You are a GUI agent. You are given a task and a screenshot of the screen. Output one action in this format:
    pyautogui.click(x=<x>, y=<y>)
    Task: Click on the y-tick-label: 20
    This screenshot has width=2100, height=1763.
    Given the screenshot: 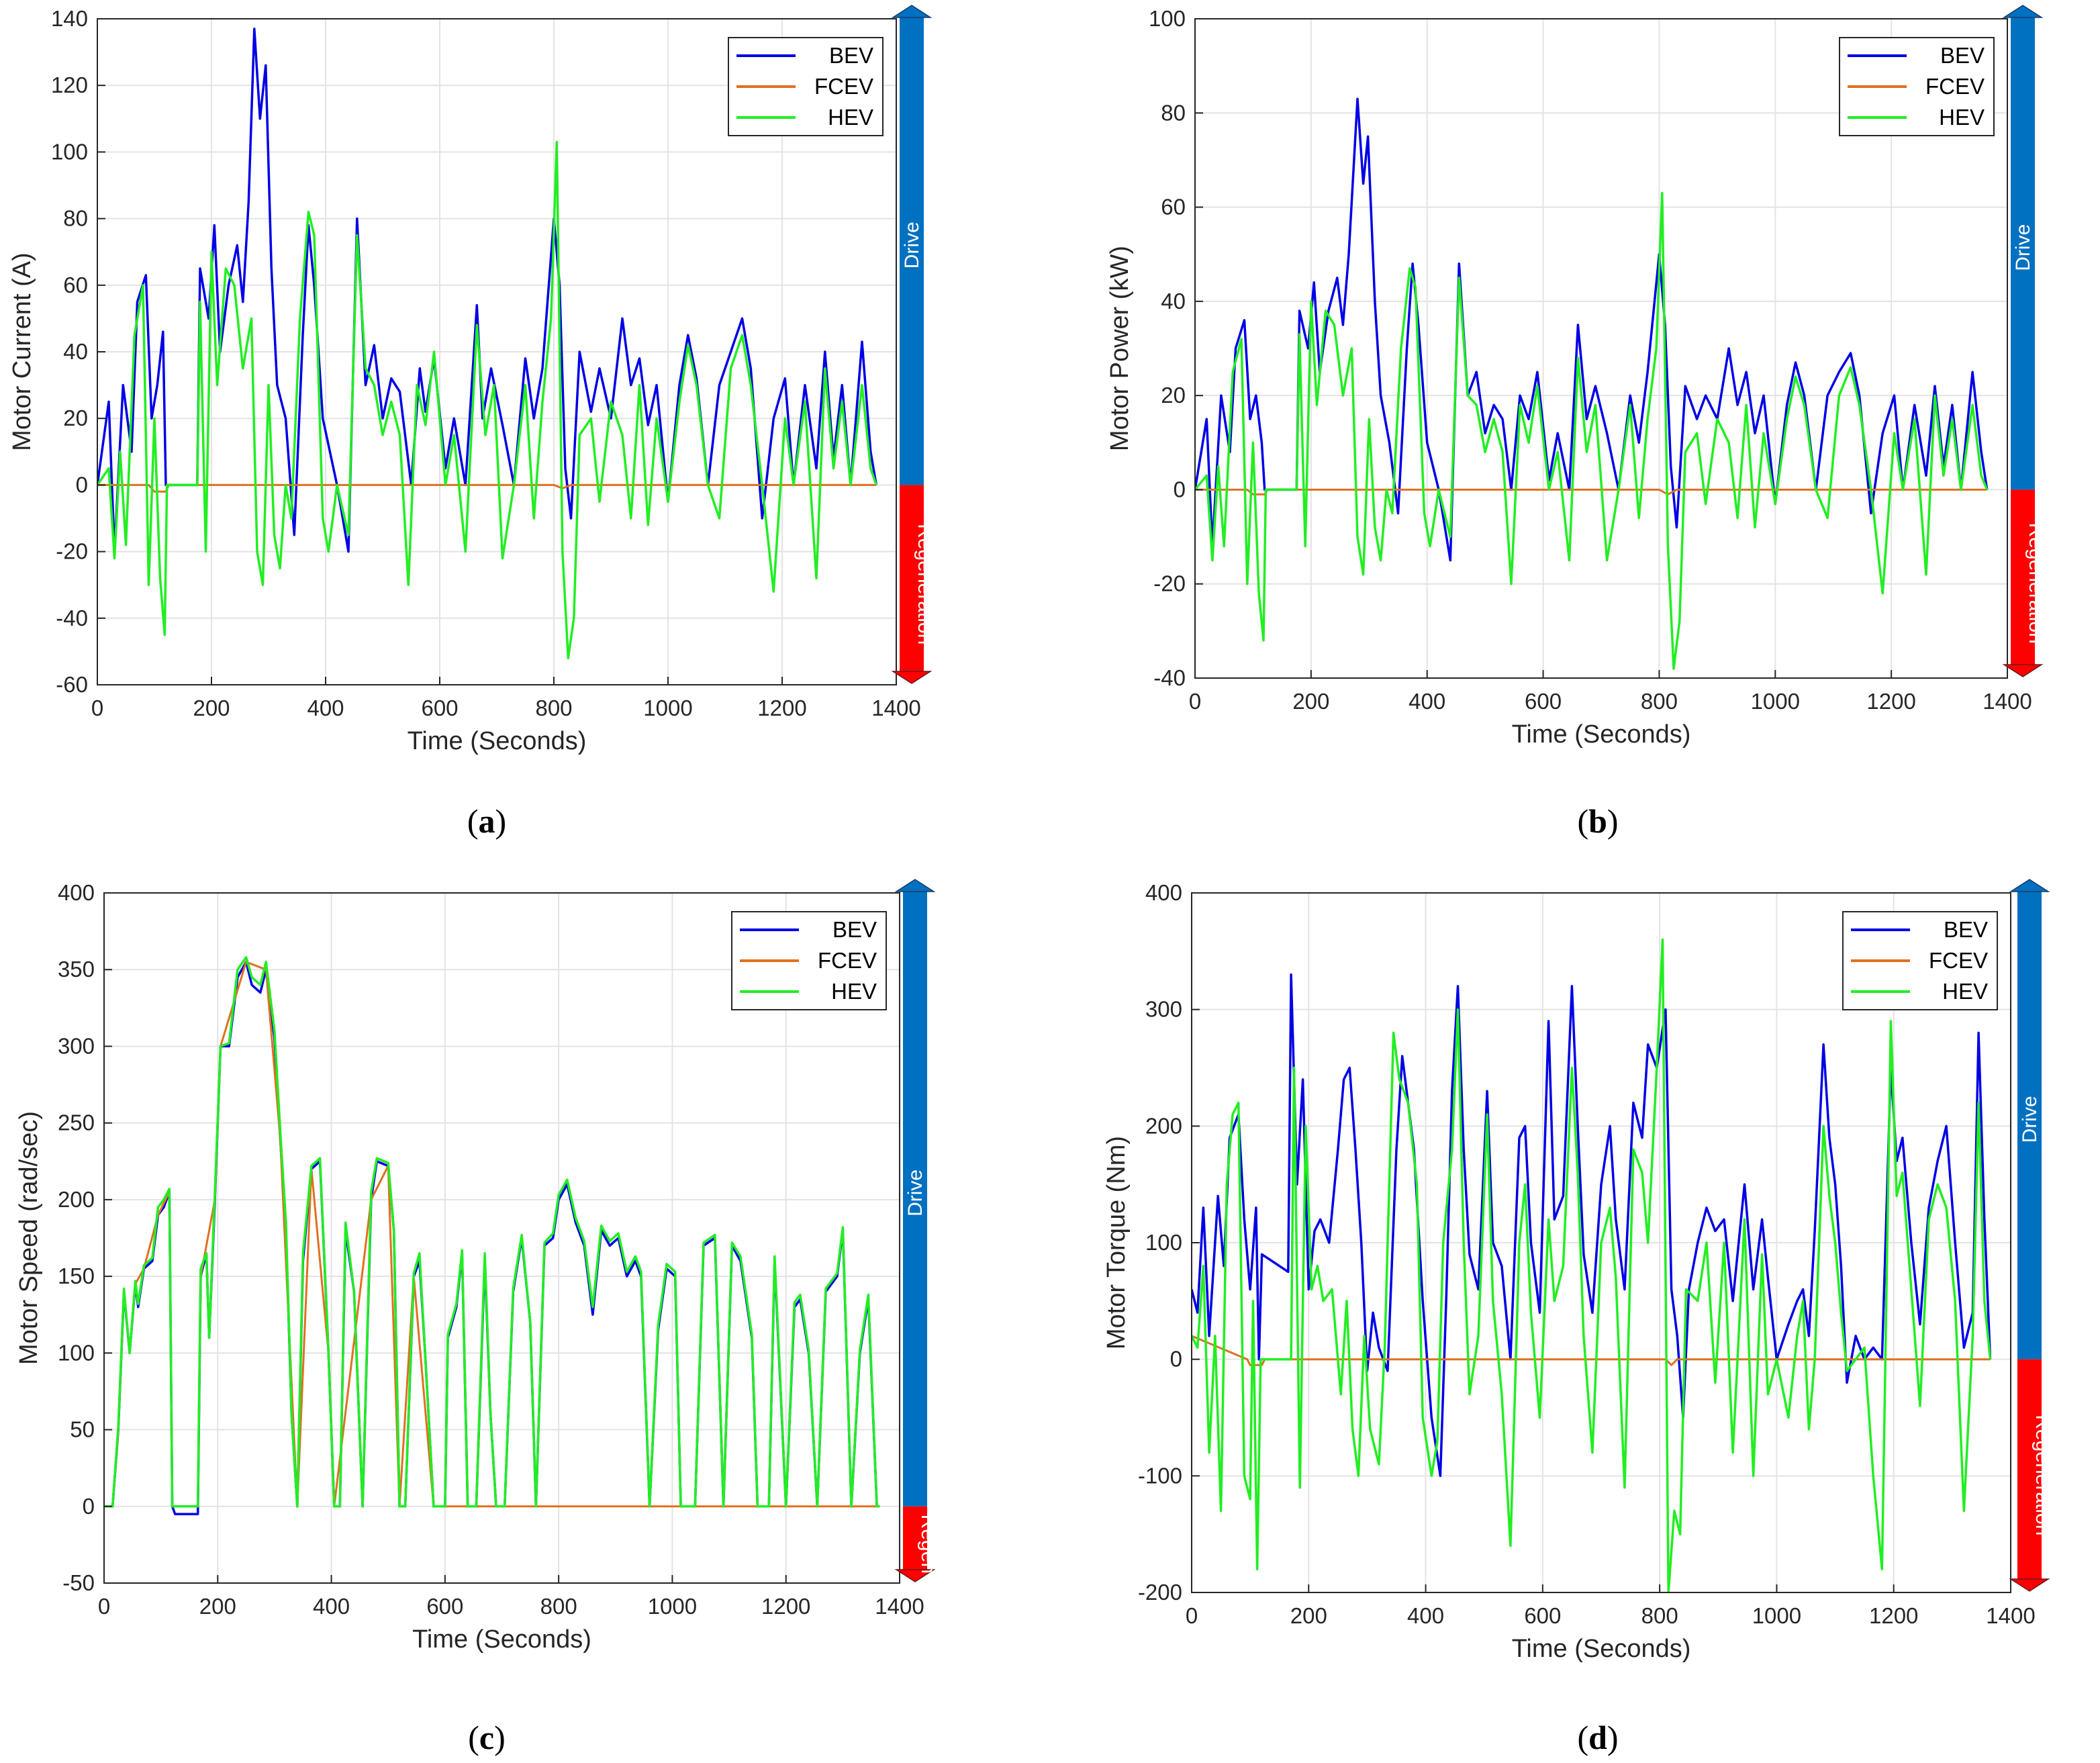 What is the action you would take?
    pyautogui.click(x=1173, y=395)
    